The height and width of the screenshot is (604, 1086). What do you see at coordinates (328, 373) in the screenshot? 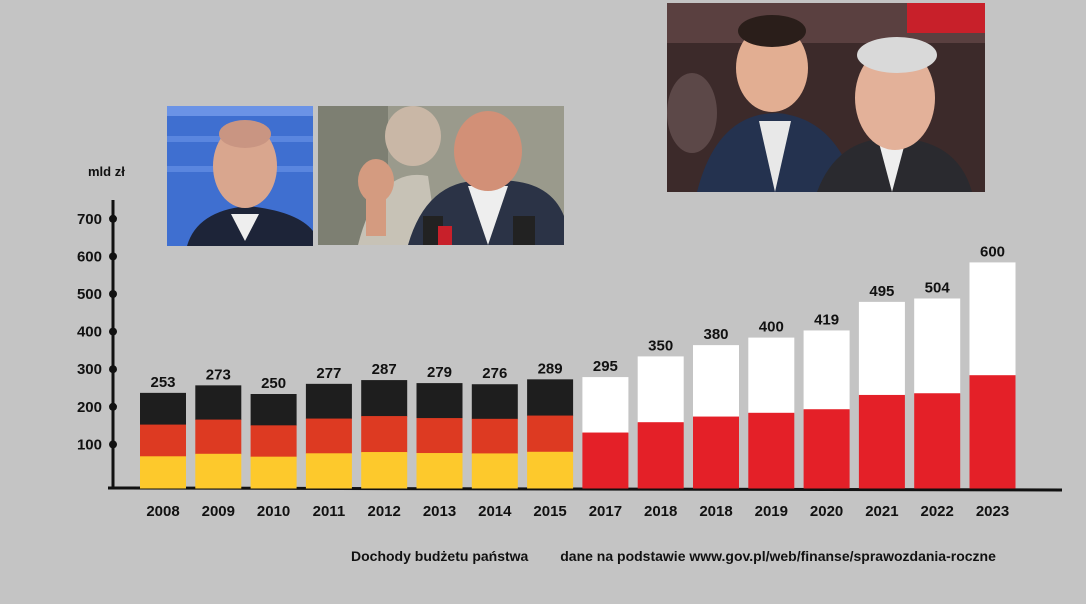
I see `data-label: 277` at bounding box center [328, 373].